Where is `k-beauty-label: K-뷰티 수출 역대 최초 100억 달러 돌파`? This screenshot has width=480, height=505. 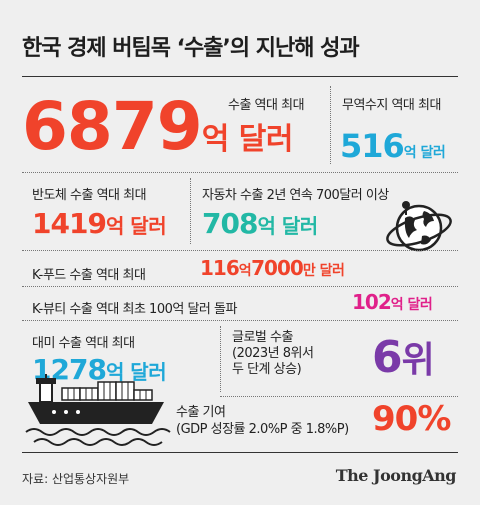
k-beauty-label: K-뷰티 수출 역대 최초 100억 달러 돌파 is located at coordinates (134, 309).